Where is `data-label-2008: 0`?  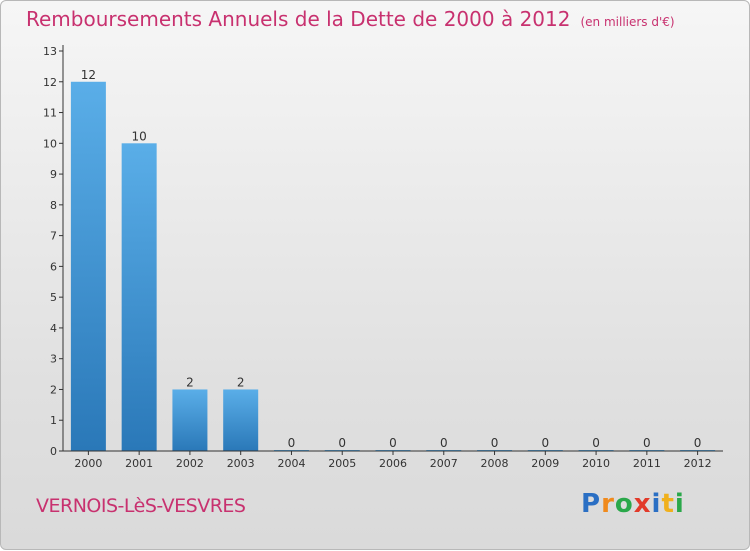 data-label-2008: 0 is located at coordinates (495, 443).